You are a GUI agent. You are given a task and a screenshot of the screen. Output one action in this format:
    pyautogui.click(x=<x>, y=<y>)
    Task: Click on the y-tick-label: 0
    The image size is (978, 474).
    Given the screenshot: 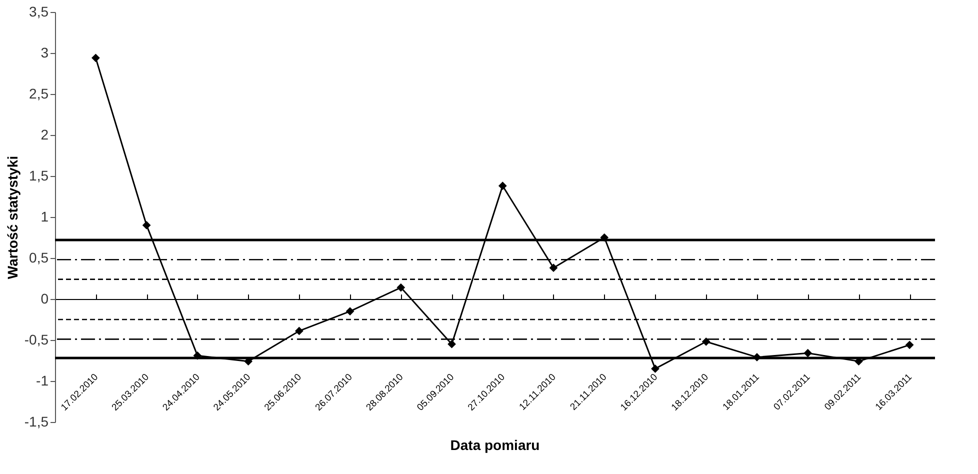 What is the action you would take?
    pyautogui.click(x=44, y=298)
    